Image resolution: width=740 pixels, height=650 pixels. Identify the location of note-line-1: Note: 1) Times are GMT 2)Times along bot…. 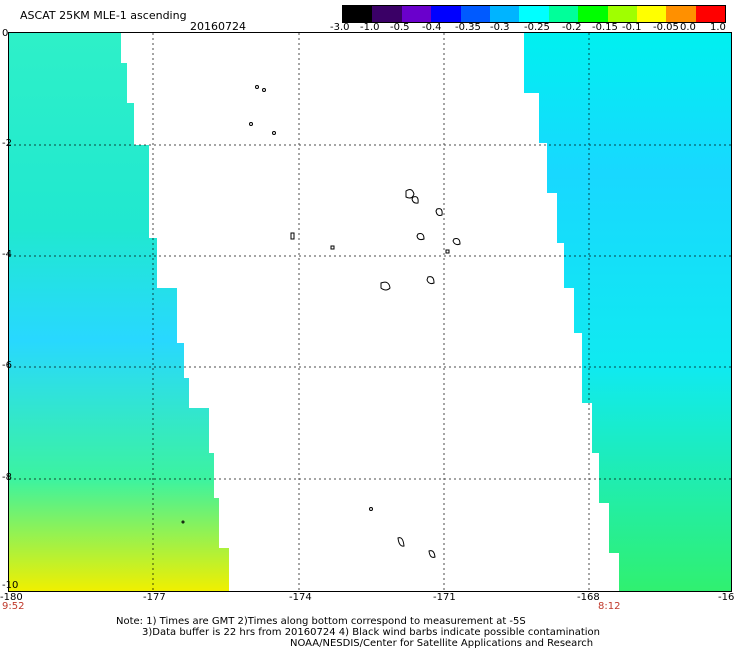
(321, 621).